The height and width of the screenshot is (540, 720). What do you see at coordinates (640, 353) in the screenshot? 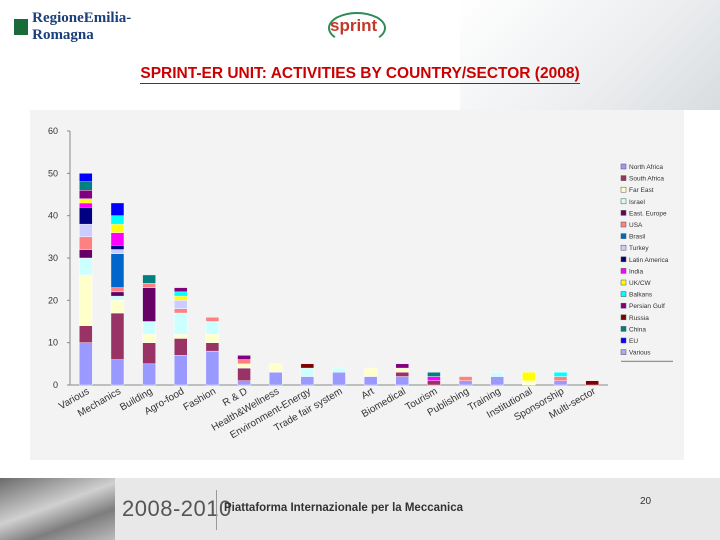
I see `legend-label: Various` at bounding box center [640, 353].